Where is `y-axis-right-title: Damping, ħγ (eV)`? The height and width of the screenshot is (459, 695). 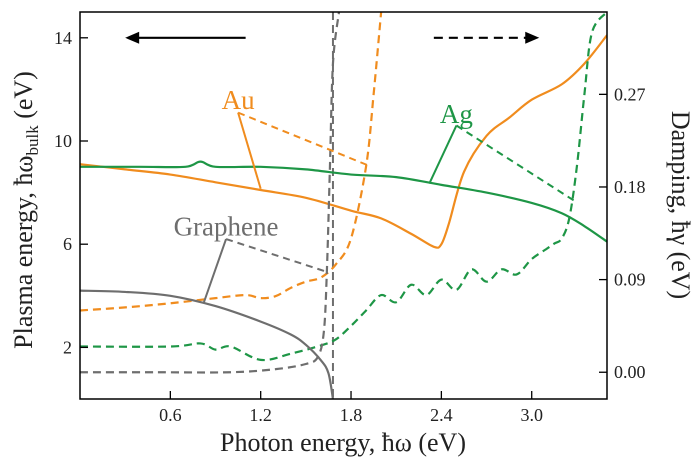
y-axis-right-title: Damping, ħγ (eV) is located at coordinates (680, 205).